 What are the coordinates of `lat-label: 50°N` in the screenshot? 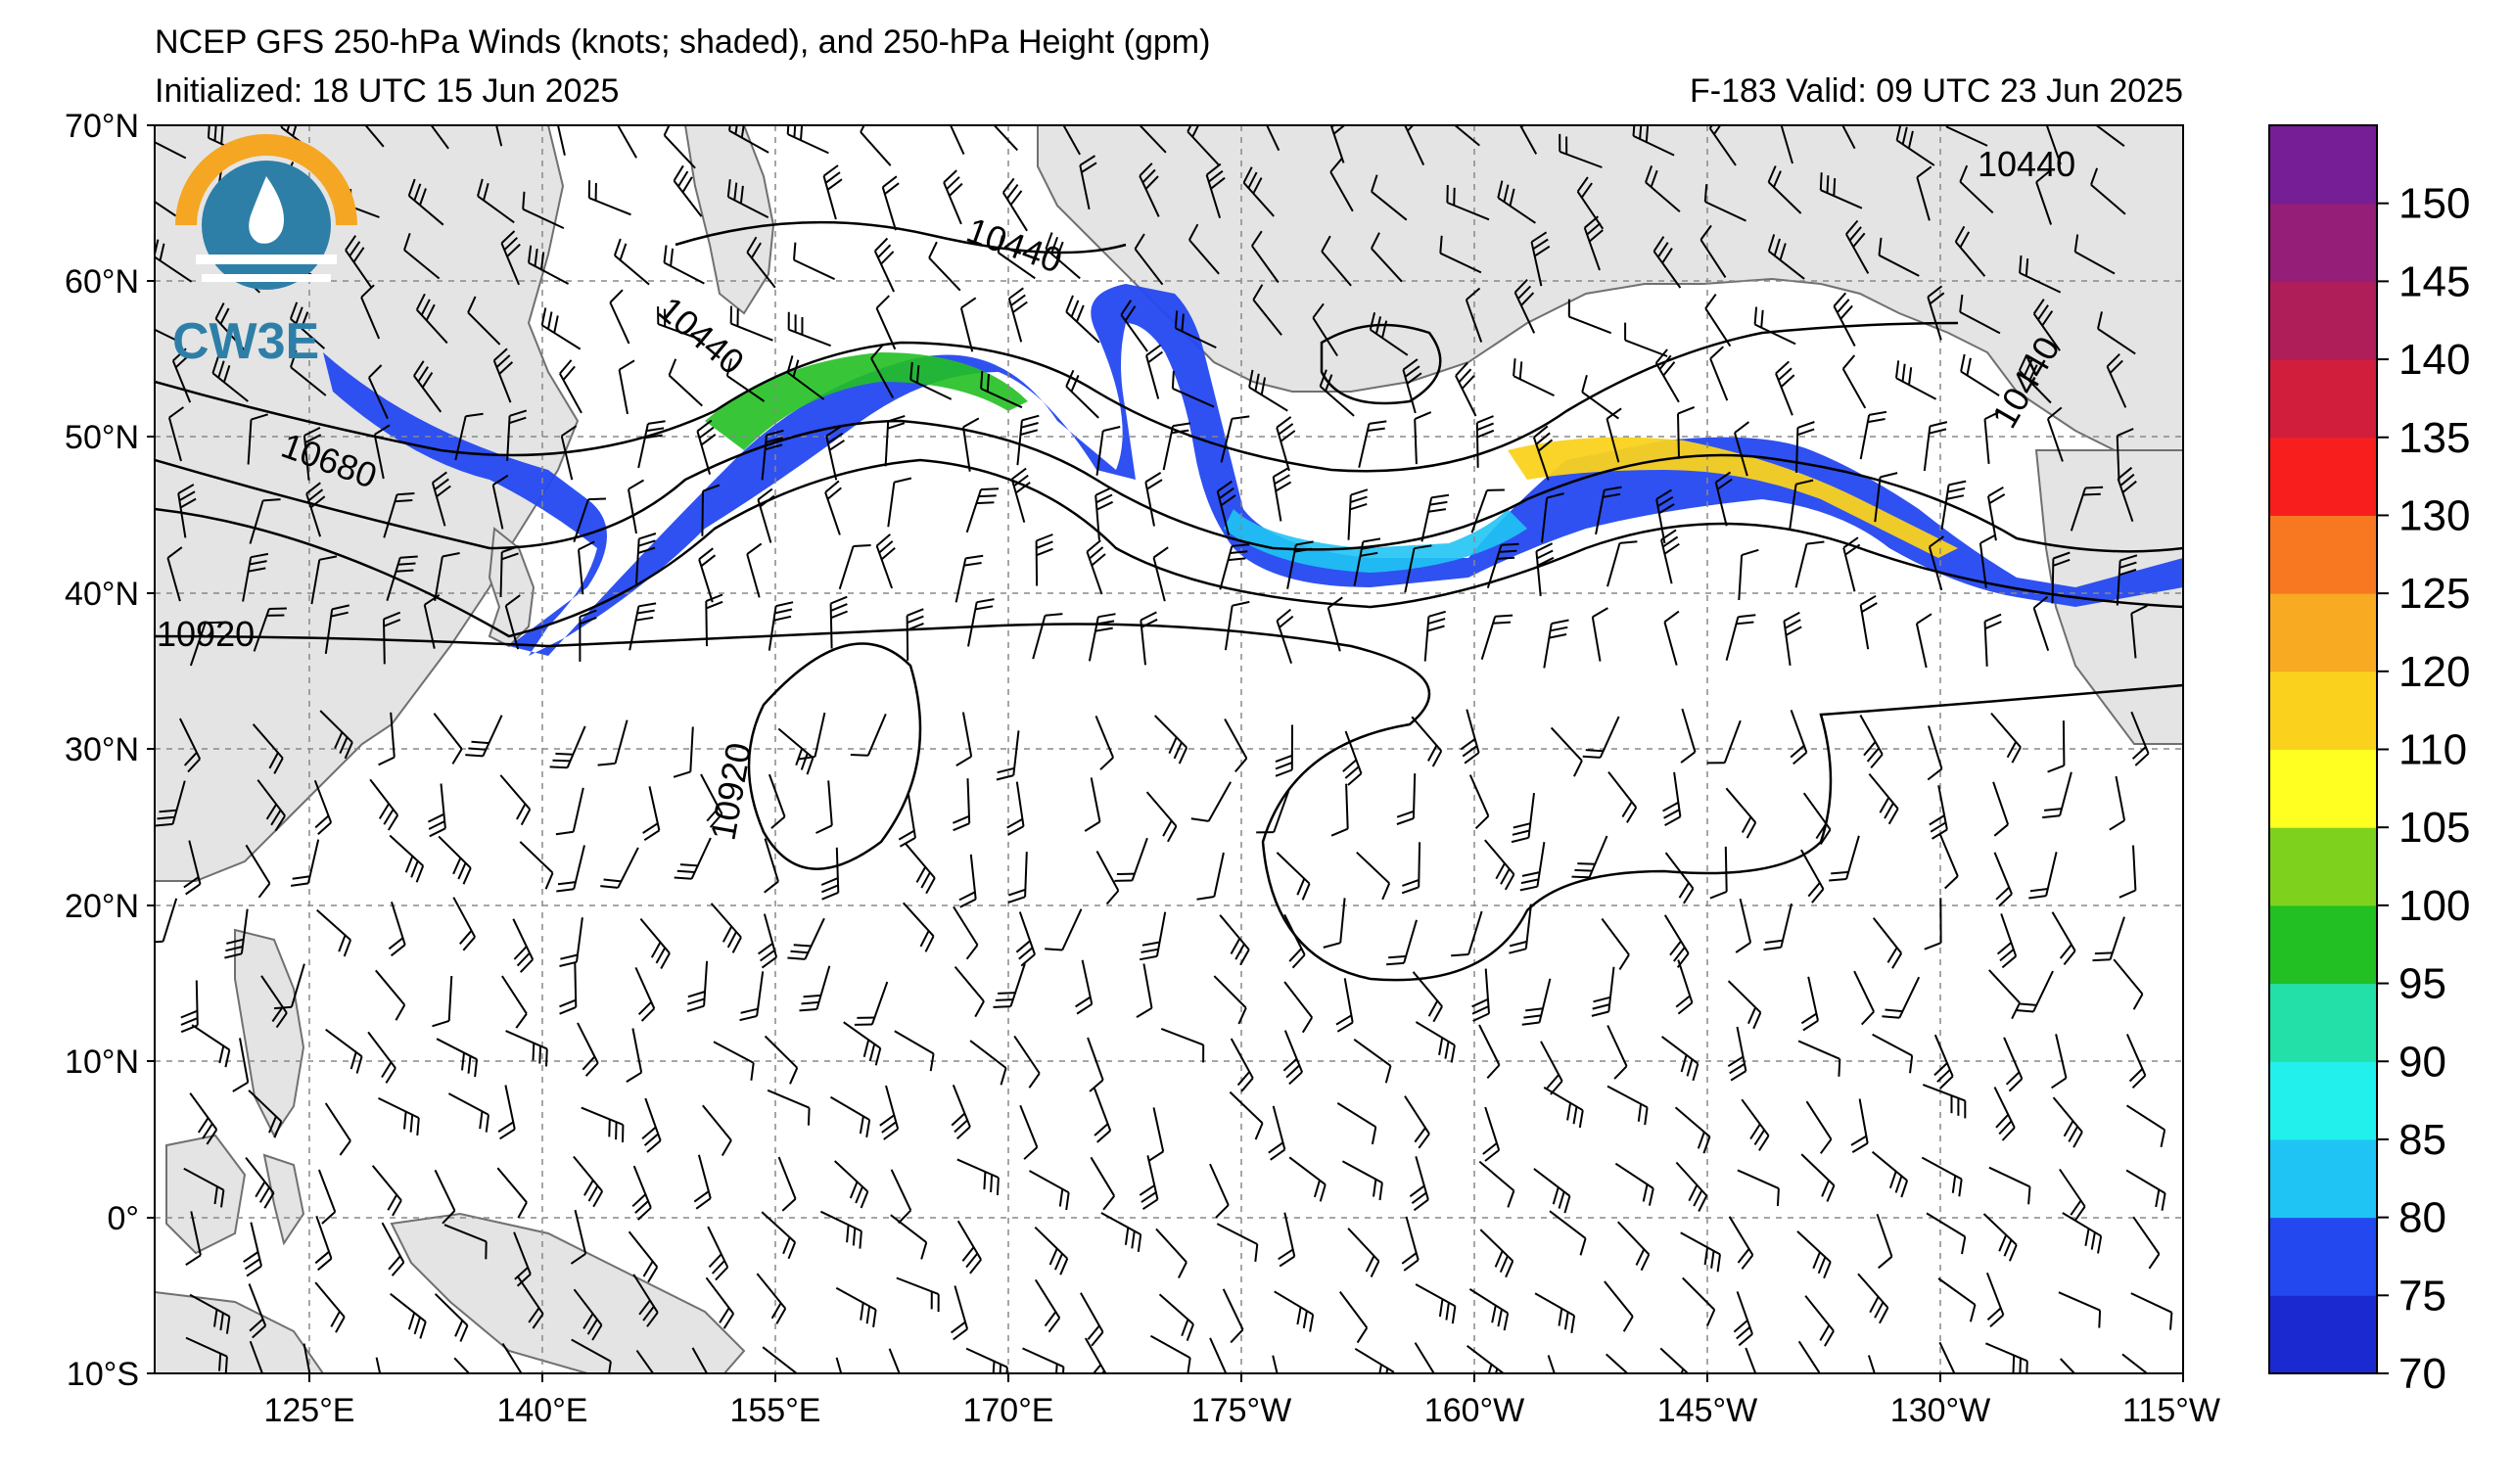 It's located at (102, 437).